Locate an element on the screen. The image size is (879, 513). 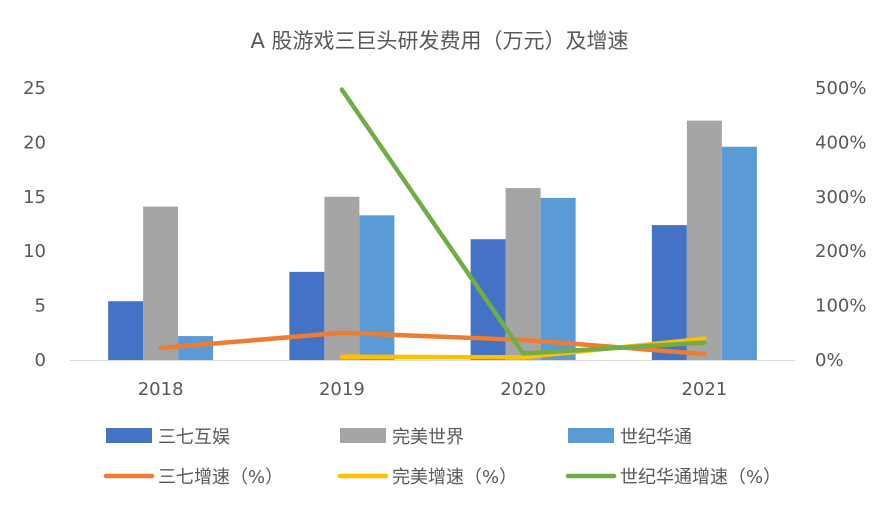
y-right-tick-label: 300% is located at coordinates (840, 197).